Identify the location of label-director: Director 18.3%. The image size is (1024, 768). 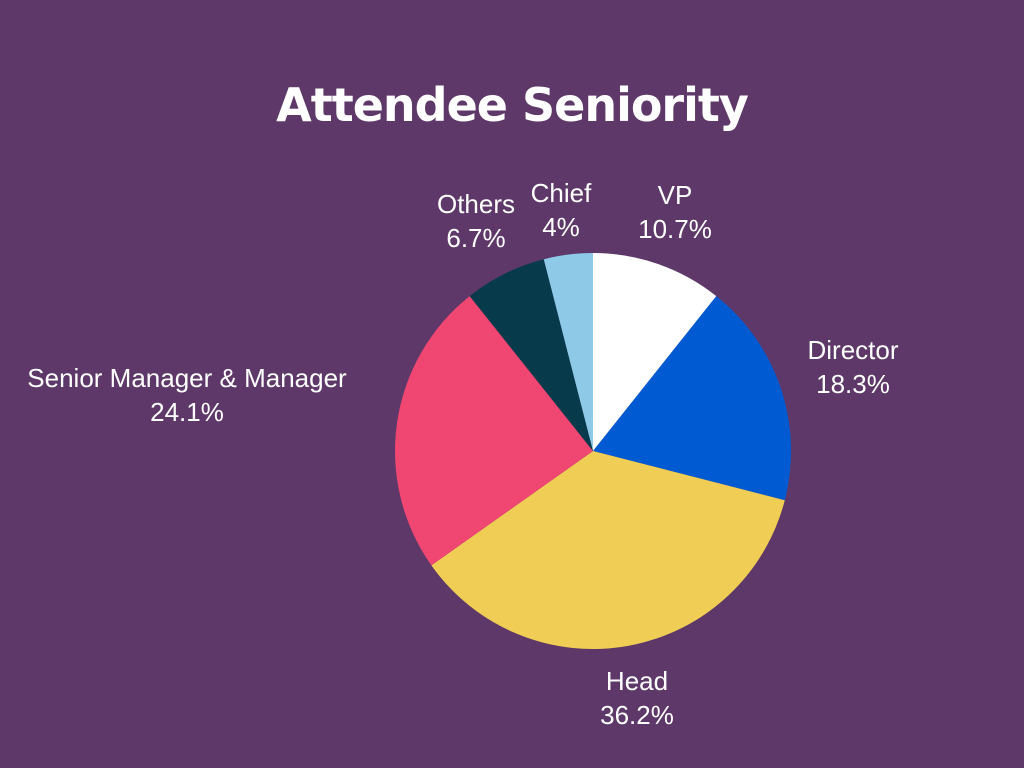
(852, 367).